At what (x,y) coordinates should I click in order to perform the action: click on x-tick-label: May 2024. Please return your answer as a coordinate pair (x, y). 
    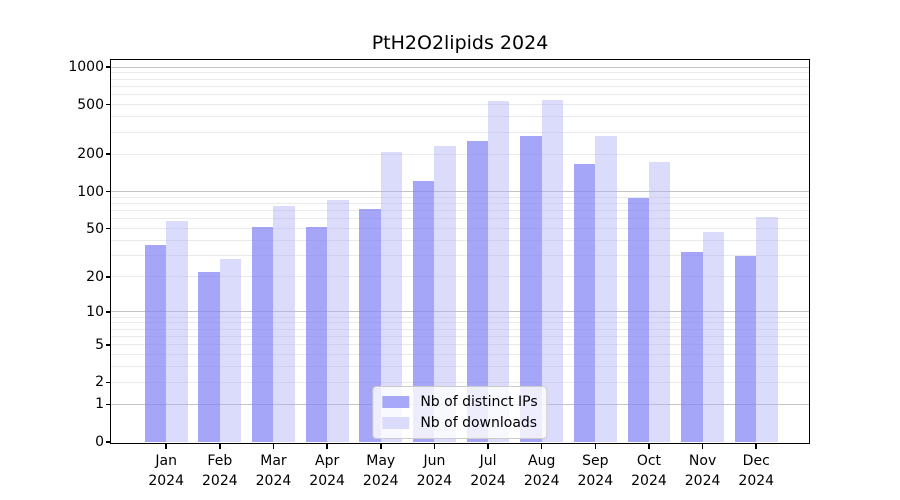
    Looking at the image, I should click on (380, 471).